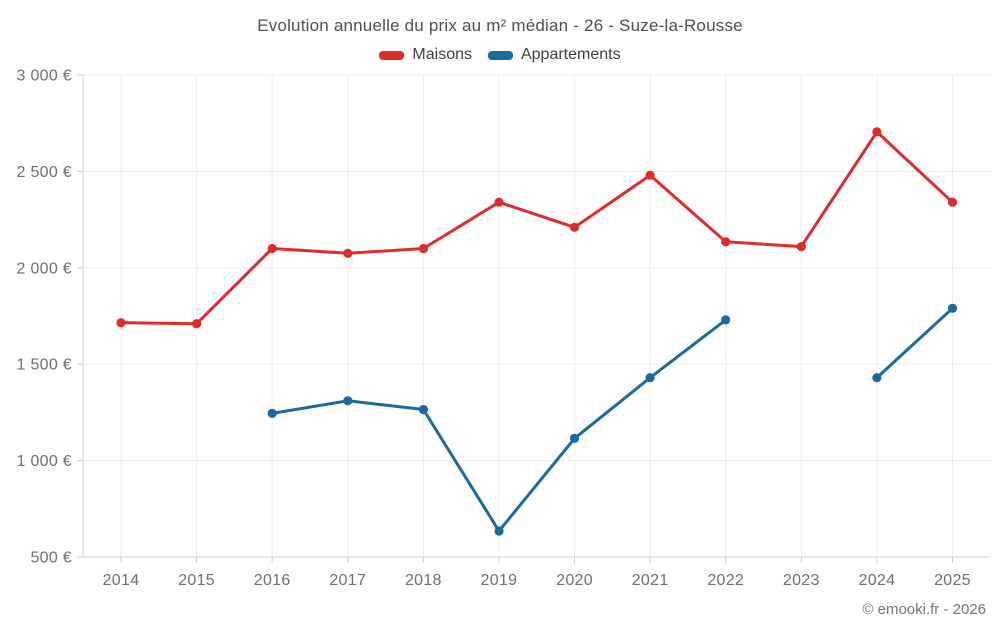 This screenshot has width=1000, height=625. What do you see at coordinates (44, 268) in the screenshot?
I see `y-tick-label: 2 000 €` at bounding box center [44, 268].